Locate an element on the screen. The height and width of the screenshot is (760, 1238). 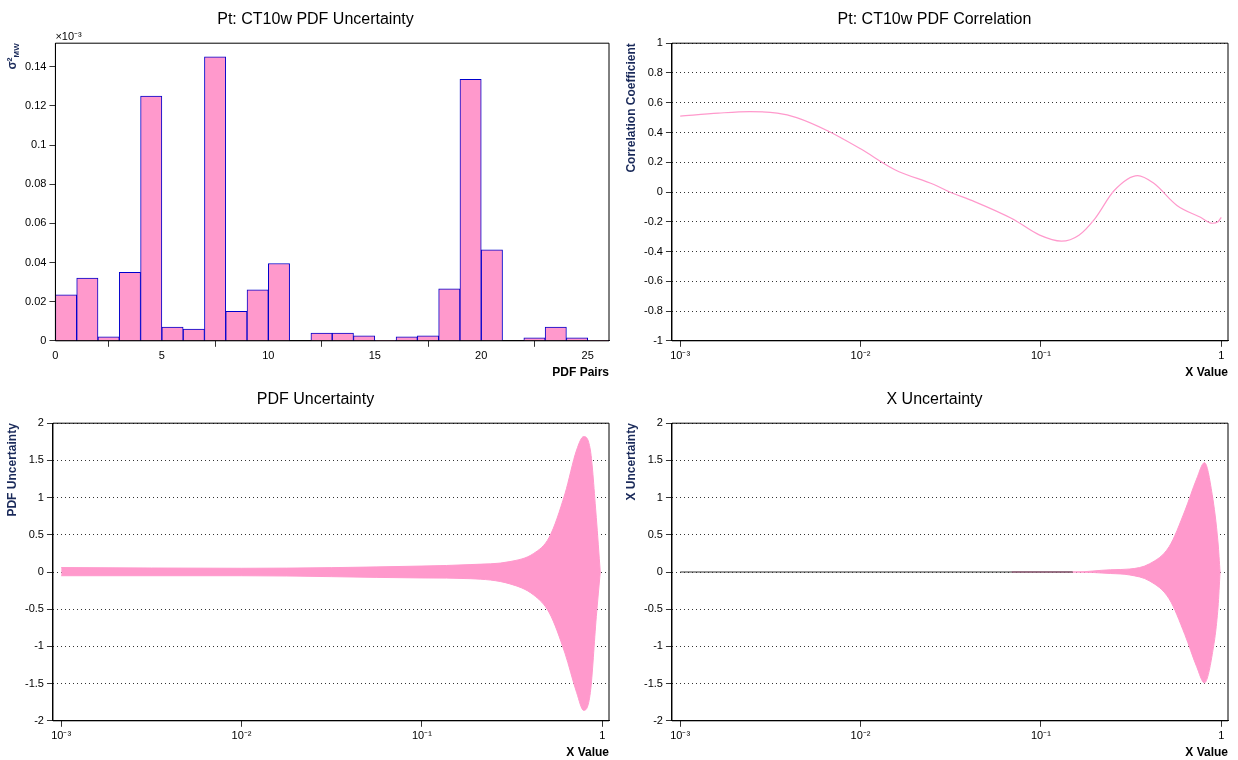
y-tick-label: 0.8 is located at coordinates (655, 71).